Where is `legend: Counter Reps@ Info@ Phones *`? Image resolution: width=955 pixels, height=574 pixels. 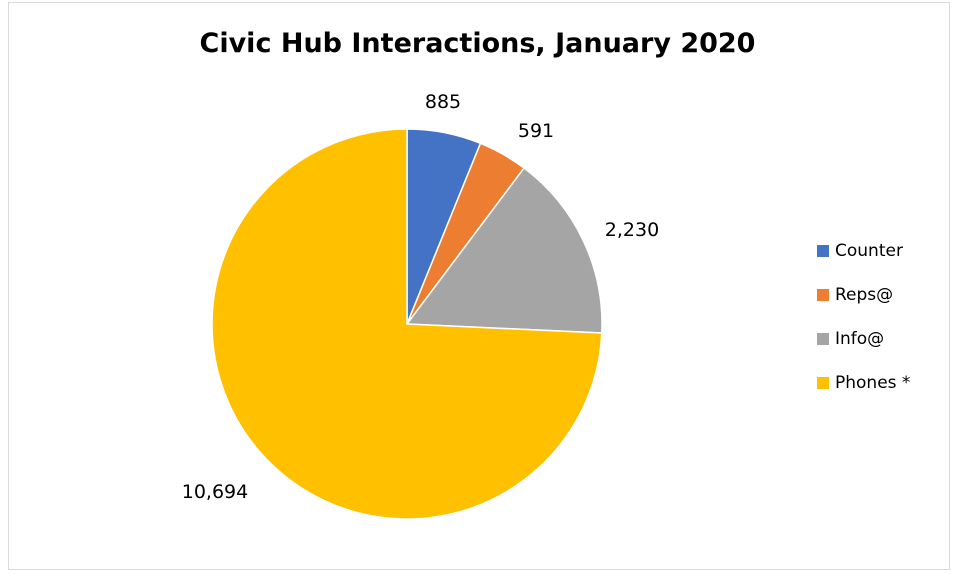
legend: Counter Reps@ Info@ Phones * is located at coordinates (882, 327).